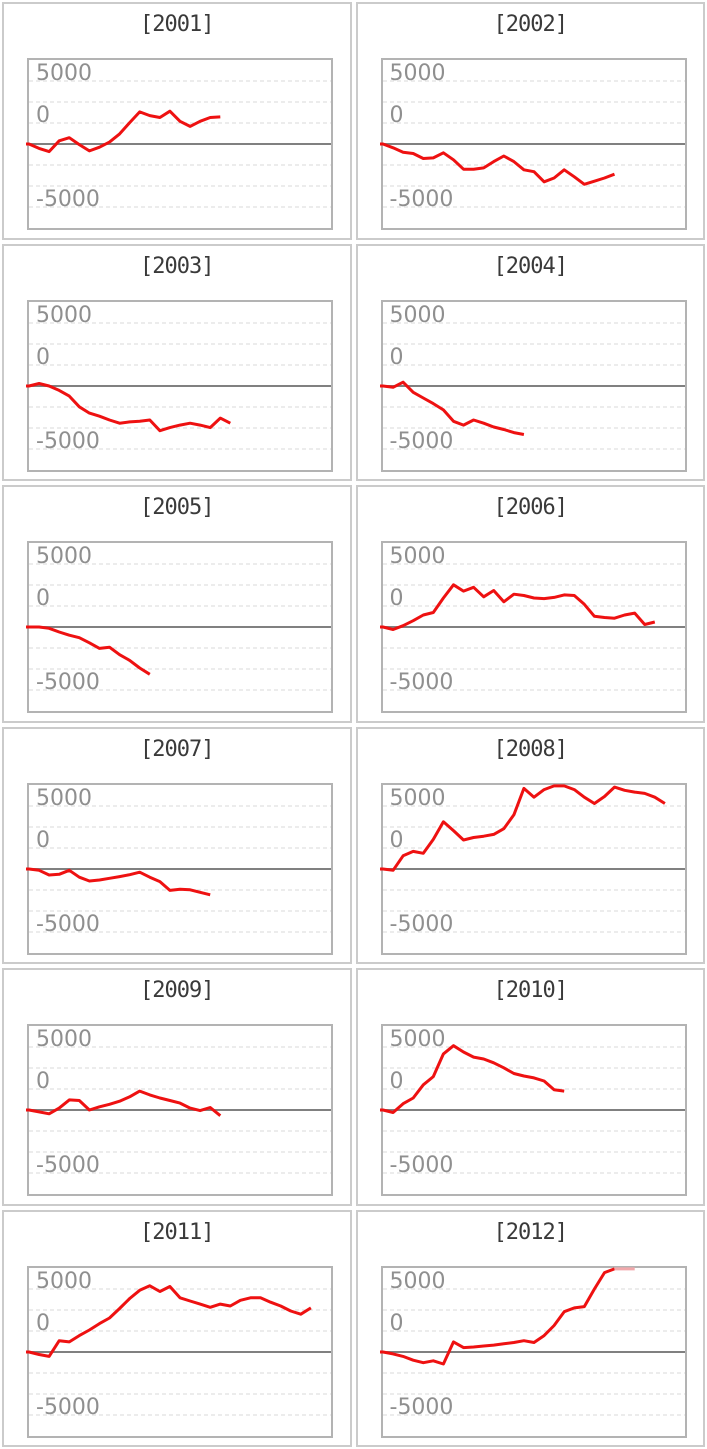 Image resolution: width=707 pixels, height=1449 pixels. I want to click on chart-panel-2001: [2001] 5000 0 -5000, so click(177, 121).